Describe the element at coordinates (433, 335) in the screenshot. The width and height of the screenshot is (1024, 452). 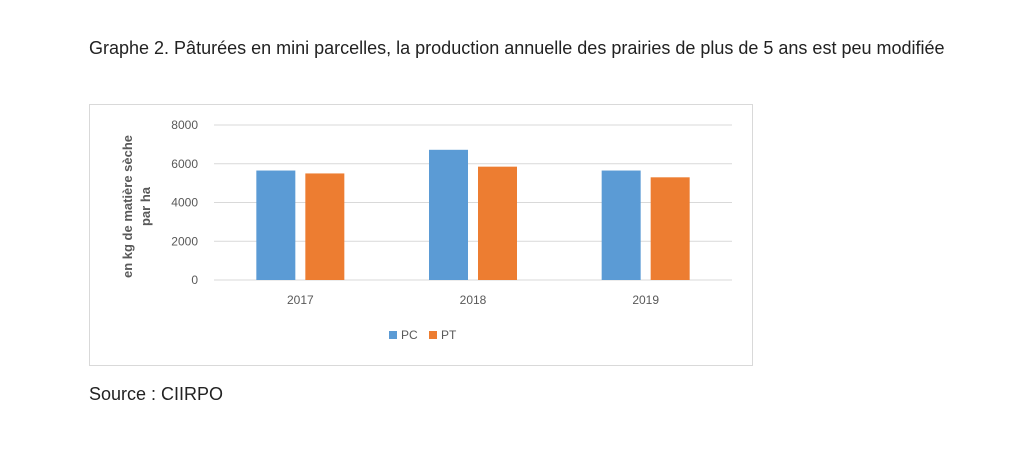
I see `legend-swatch-pt` at that location.